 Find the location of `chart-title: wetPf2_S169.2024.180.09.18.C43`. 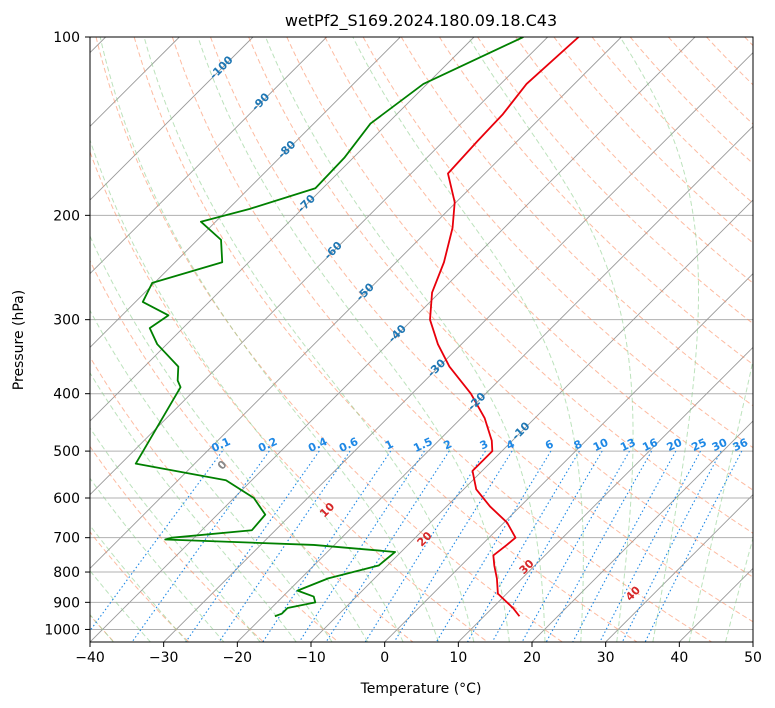

chart-title: wetPf2_S169.2024.180.09.18.C43 is located at coordinates (421, 21).